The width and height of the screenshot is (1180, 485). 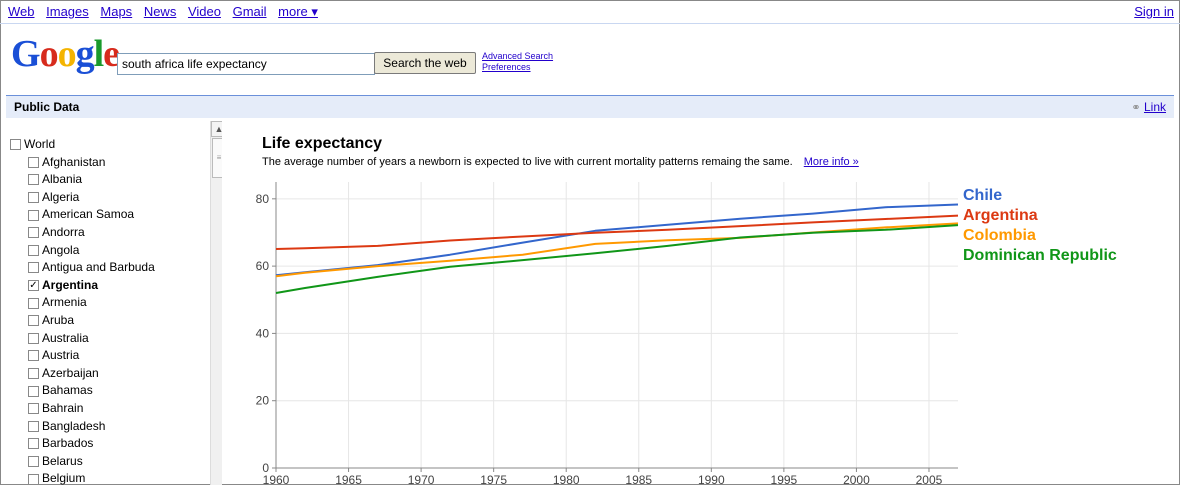 I want to click on country-row: Belgium, so click(x=82, y=477).